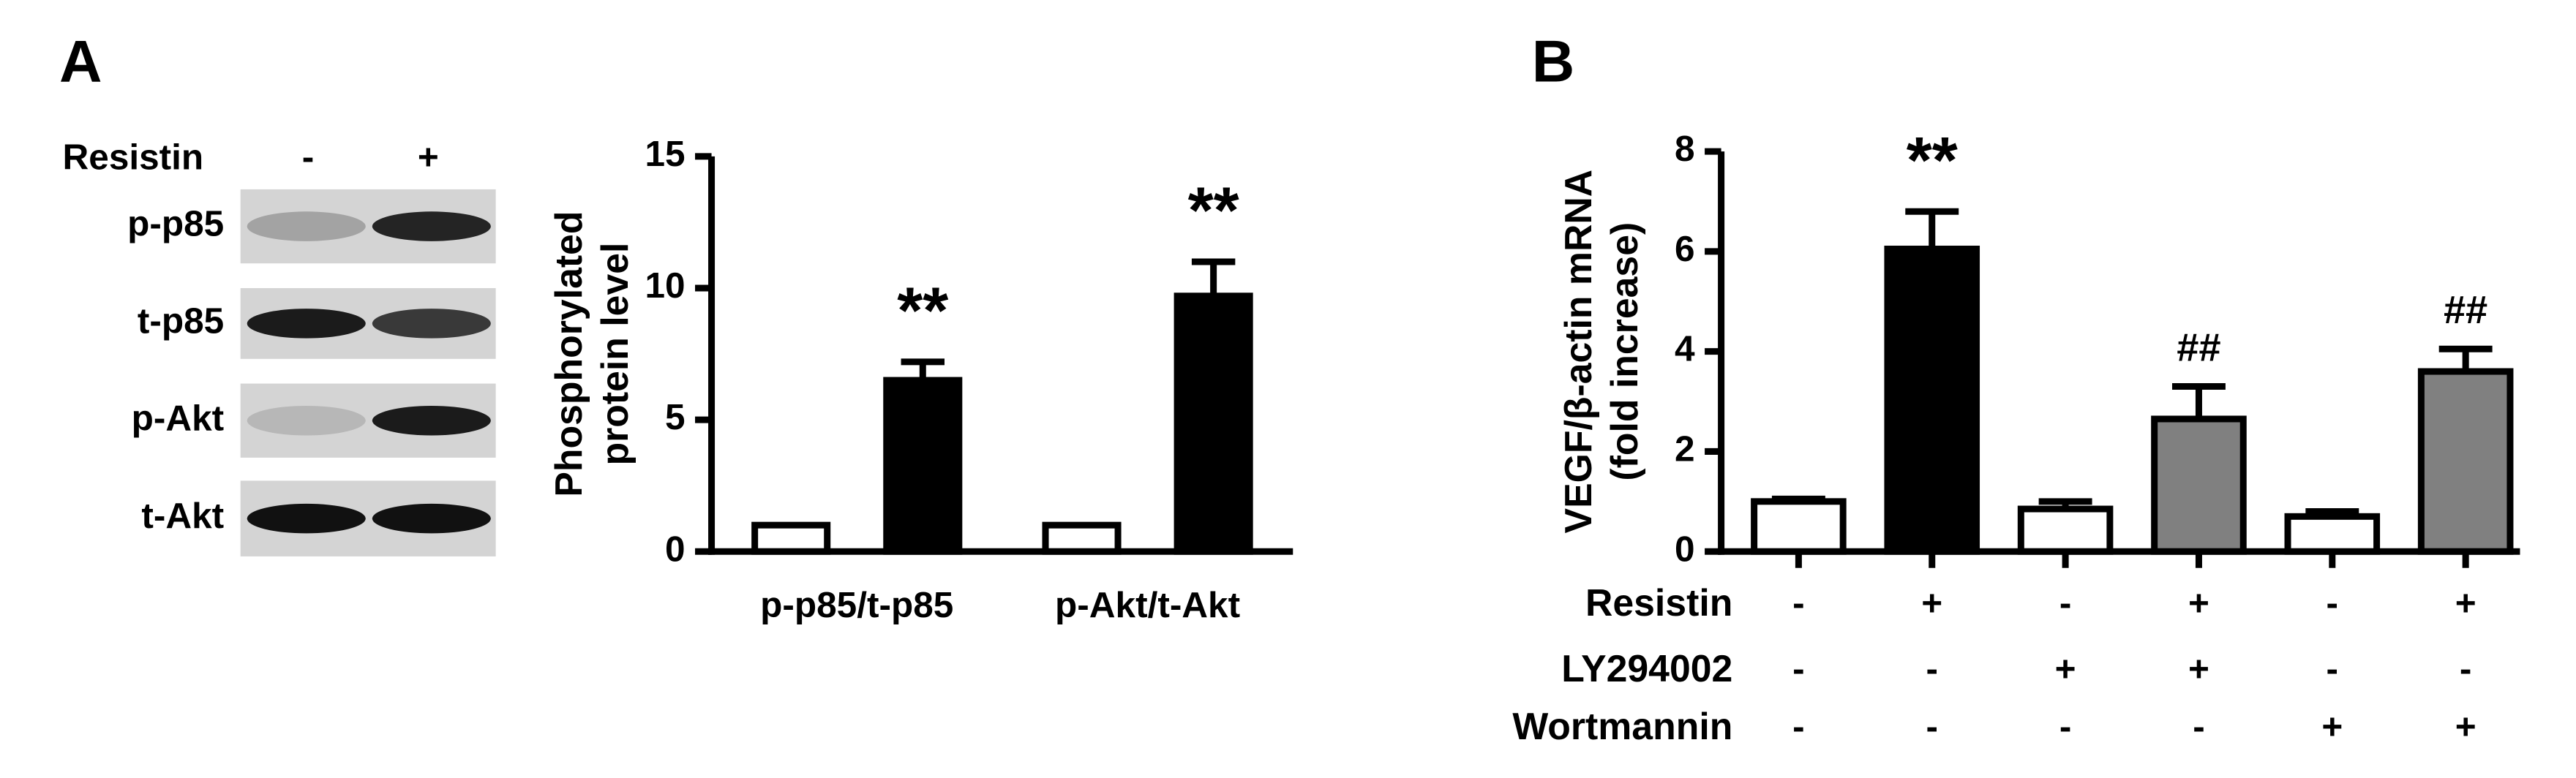 This screenshot has width=2576, height=778. Describe the element at coordinates (856, 605) in the screenshot. I see `x-tick-label: p-p85/t-p85` at that location.